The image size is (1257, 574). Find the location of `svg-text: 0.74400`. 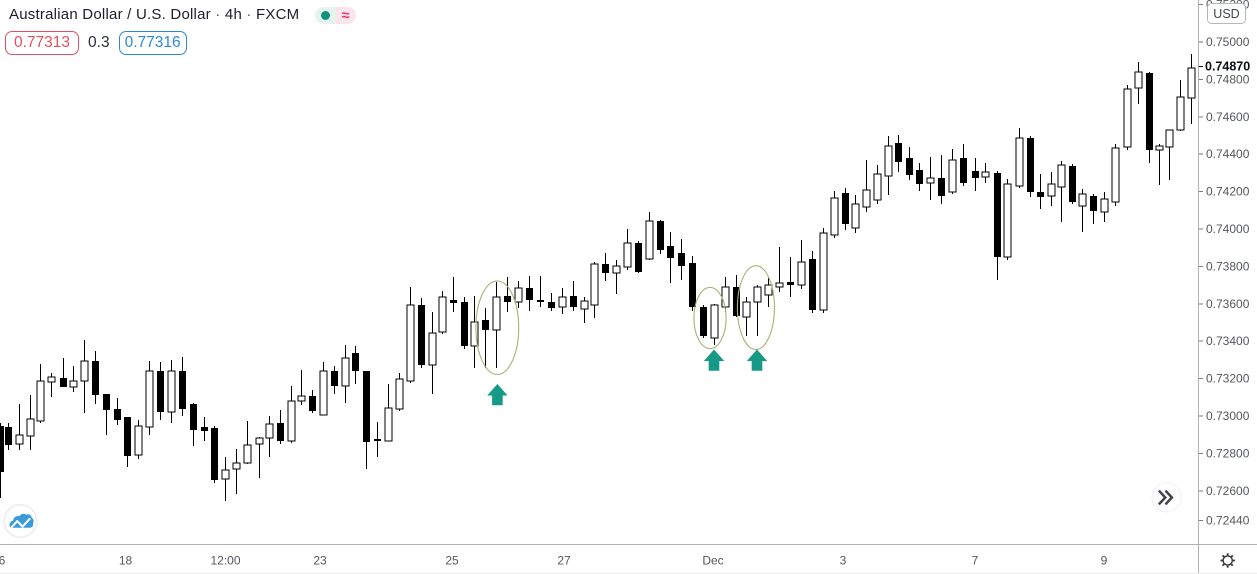

svg-text: 0.74400 is located at coordinates (1228, 154).